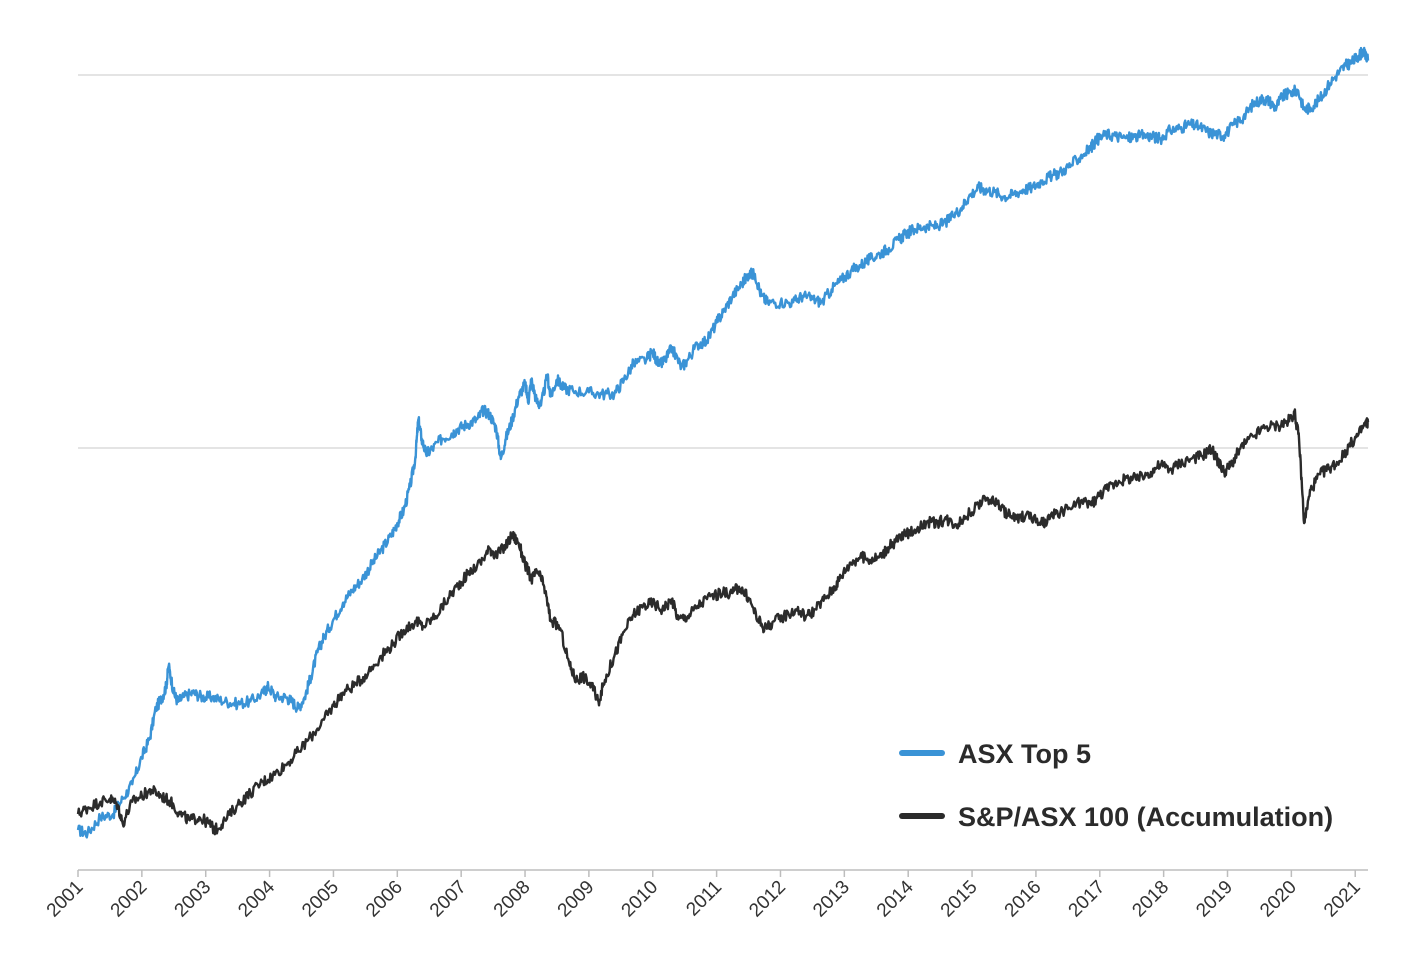  I want to click on legend: ASX Top 5 S&P/ASX 100 (Accumulation), so click(1116, 785).